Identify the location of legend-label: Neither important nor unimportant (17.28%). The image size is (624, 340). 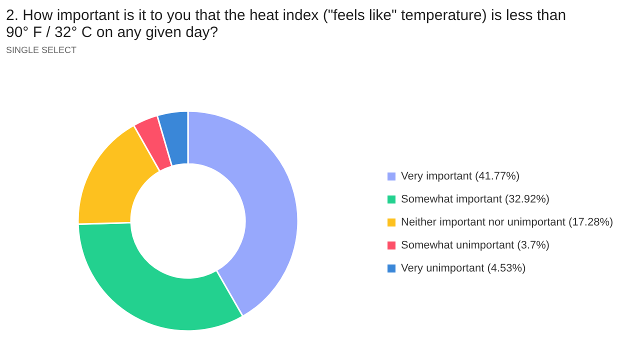
(507, 222).